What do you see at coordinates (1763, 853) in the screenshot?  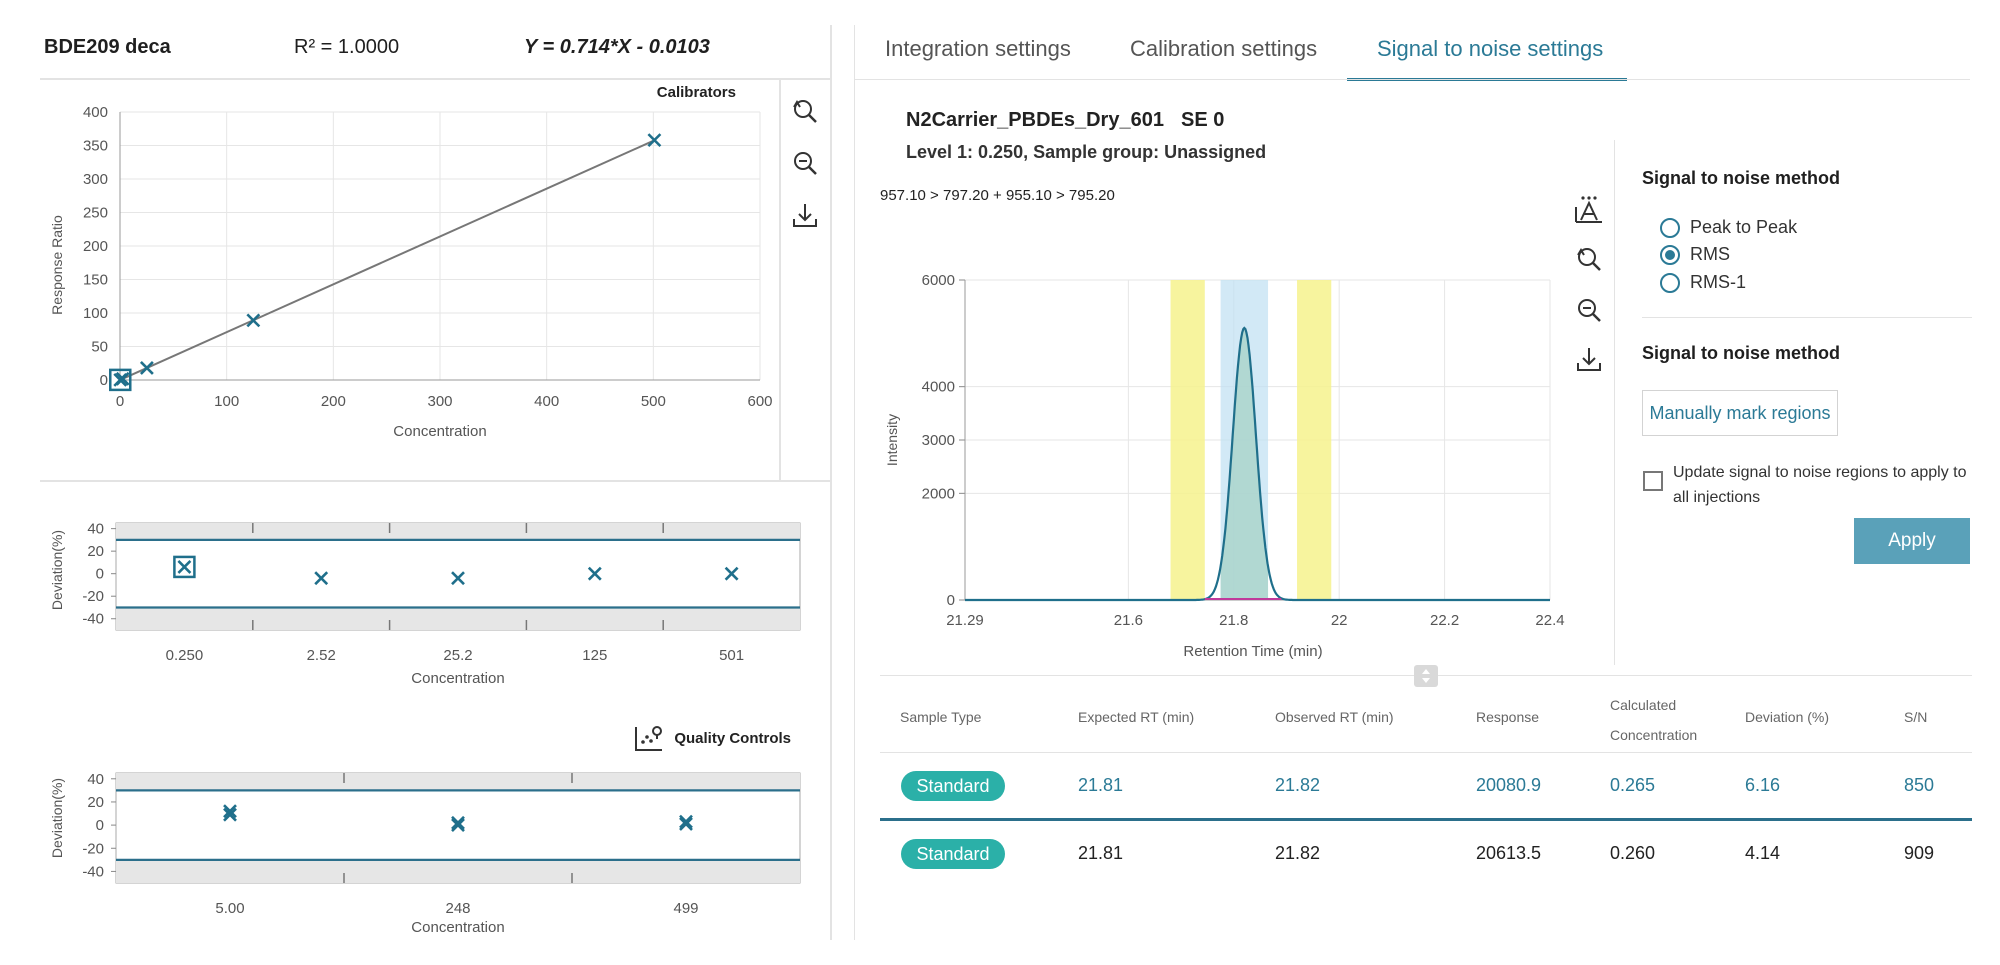 I see `deviation-cell: 4.14` at bounding box center [1763, 853].